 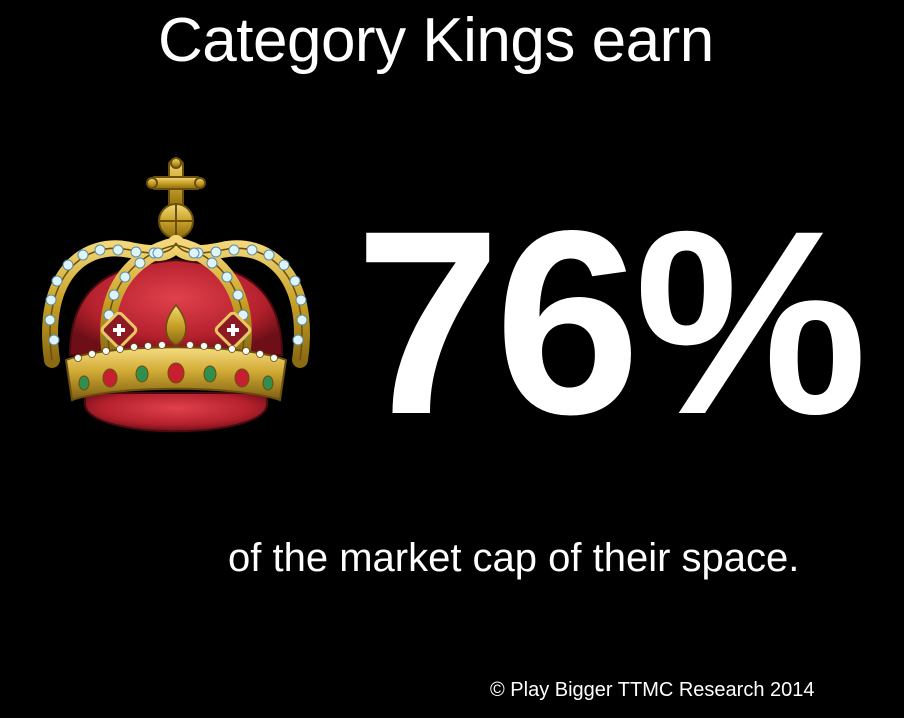 I want to click on copyright-notice: © Play Bigger TTMC Research 2014, so click(x=652, y=690).